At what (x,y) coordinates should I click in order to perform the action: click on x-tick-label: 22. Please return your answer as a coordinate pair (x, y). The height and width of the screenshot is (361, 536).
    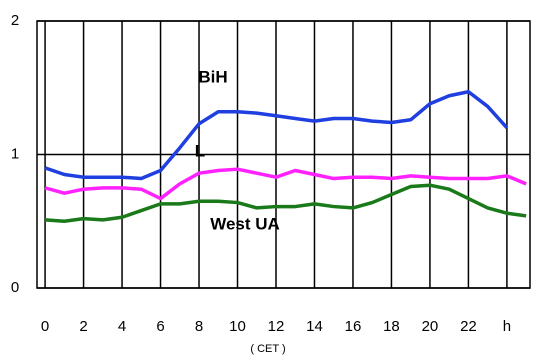
    Looking at the image, I should click on (468, 326).